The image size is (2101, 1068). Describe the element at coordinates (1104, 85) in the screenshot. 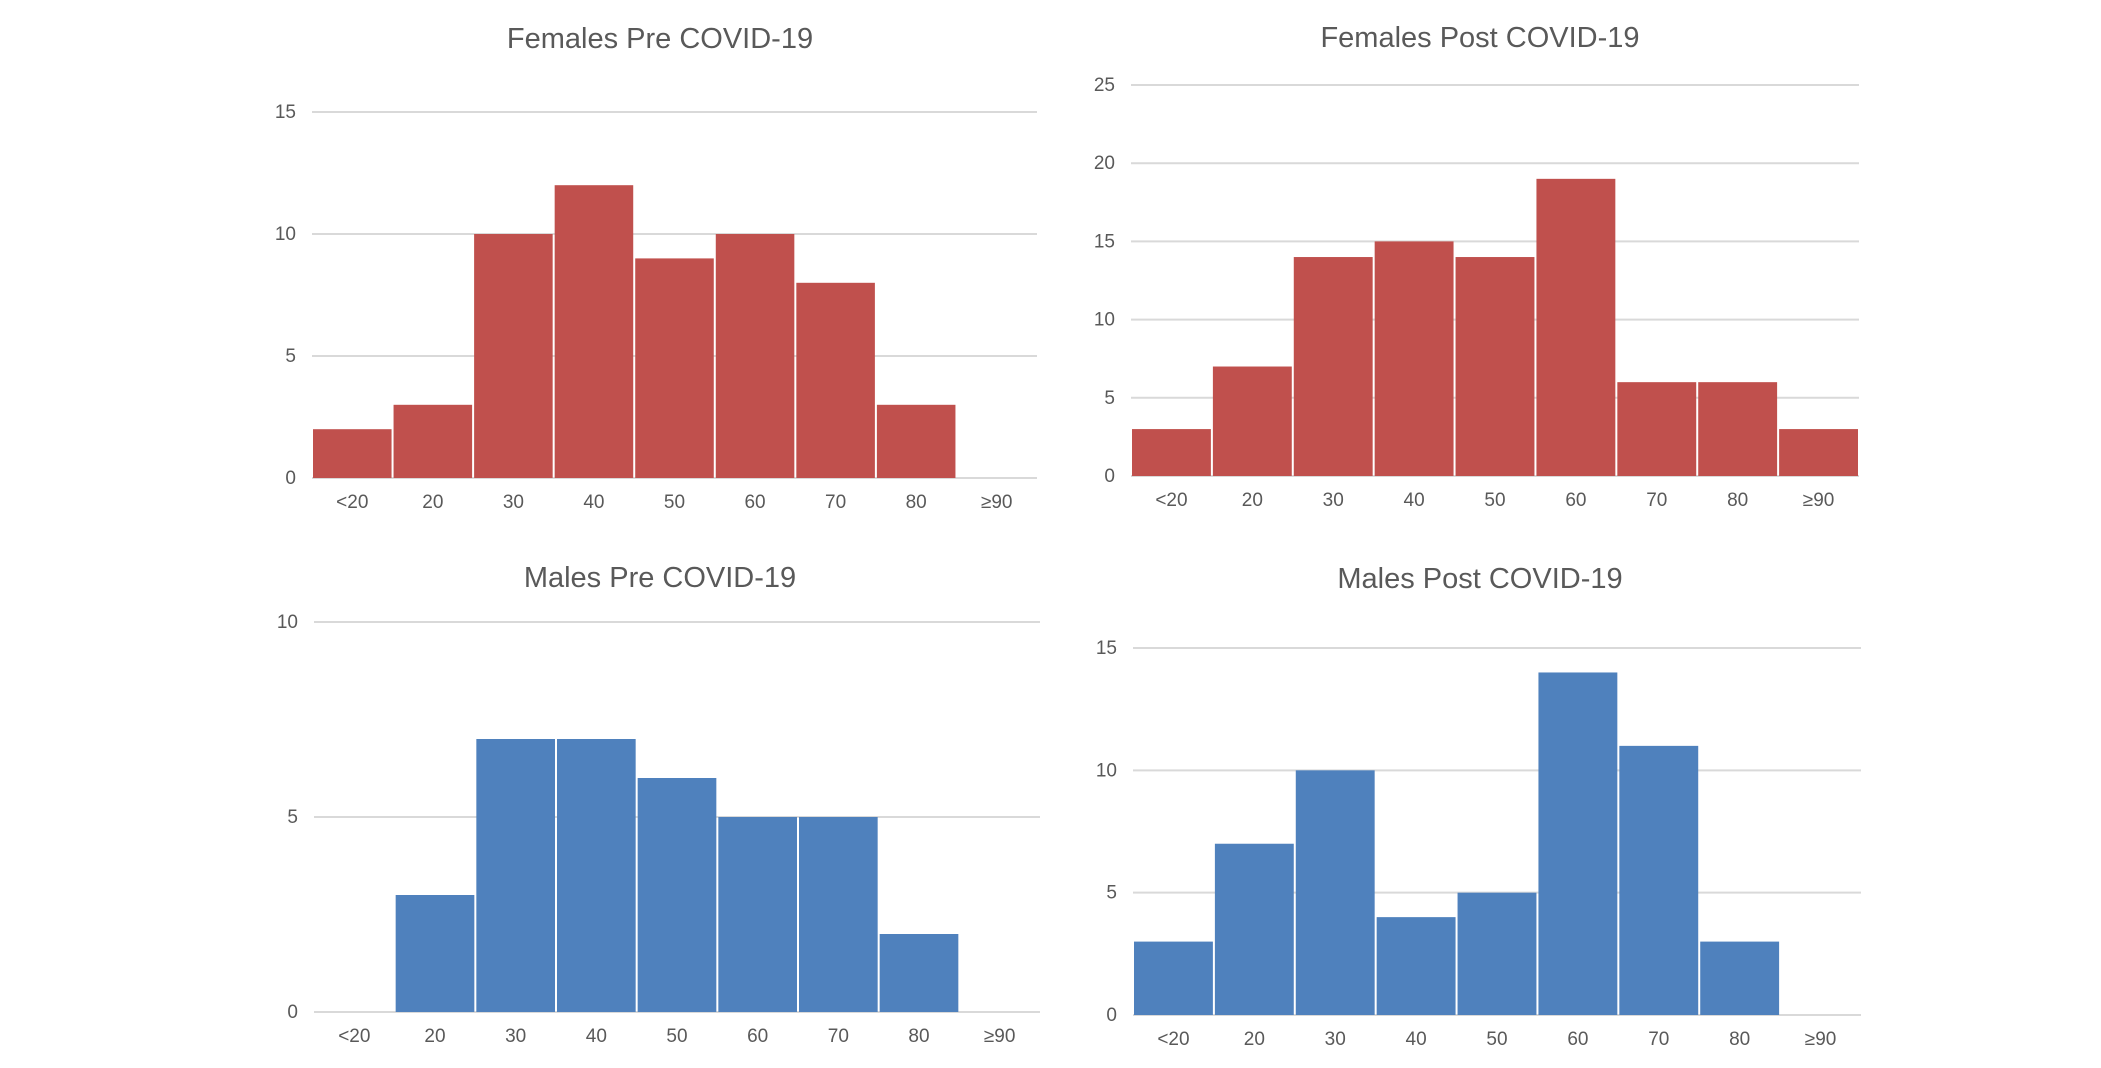

I see `y-tick-label: 25` at that location.